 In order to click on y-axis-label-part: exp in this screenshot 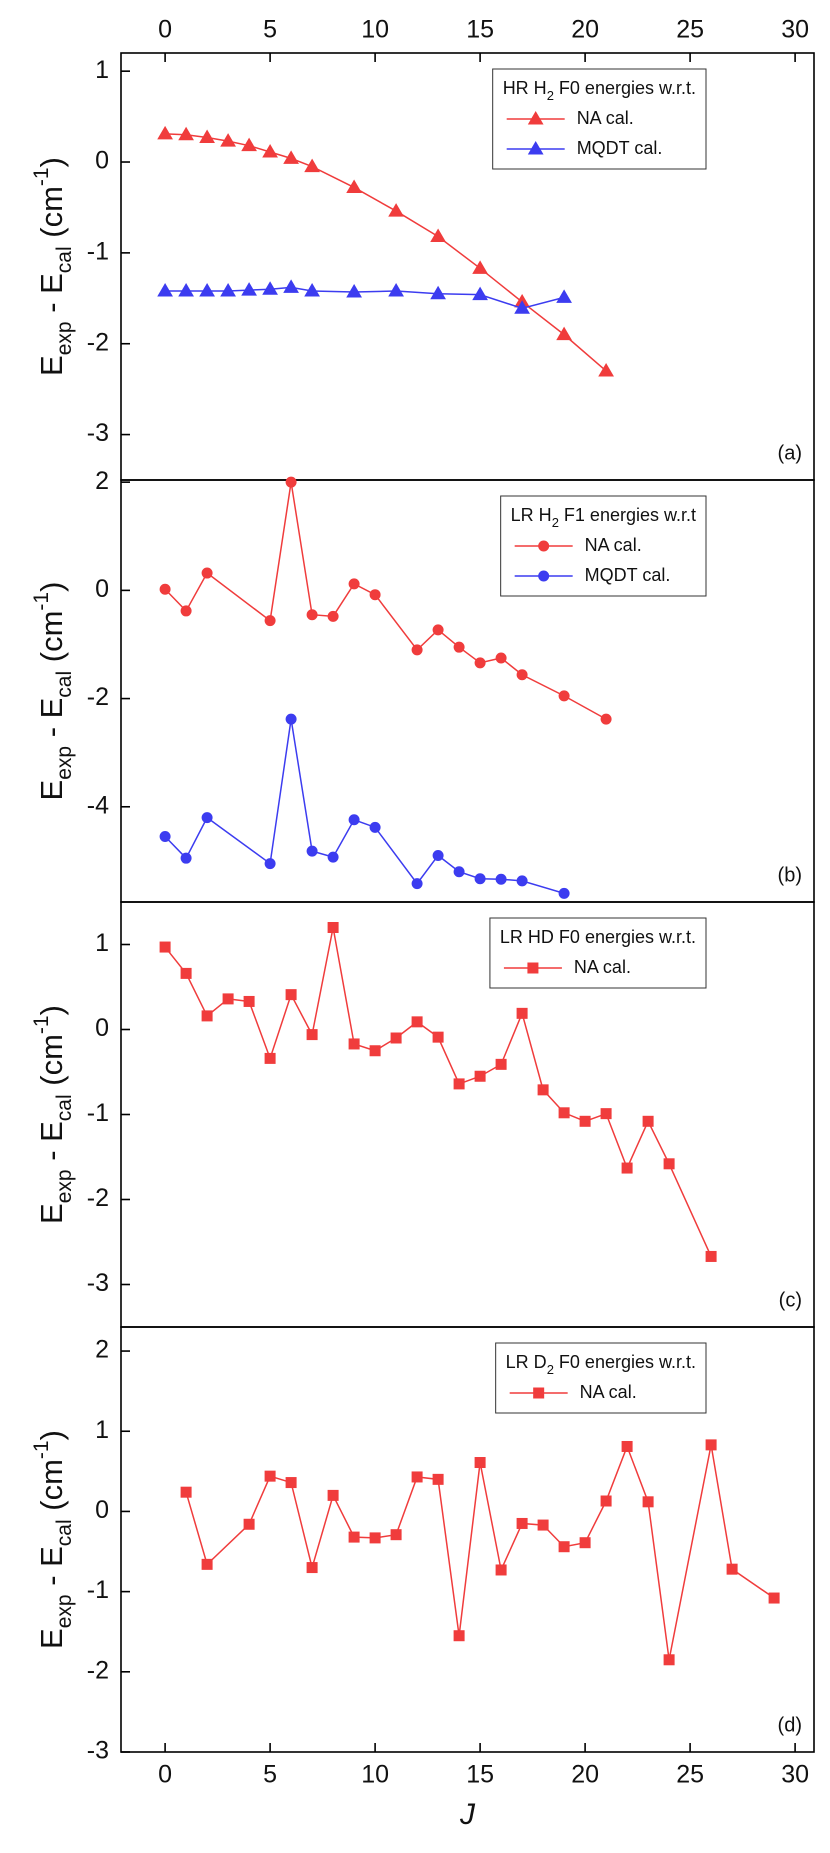, I will do `click(64, 338)`.